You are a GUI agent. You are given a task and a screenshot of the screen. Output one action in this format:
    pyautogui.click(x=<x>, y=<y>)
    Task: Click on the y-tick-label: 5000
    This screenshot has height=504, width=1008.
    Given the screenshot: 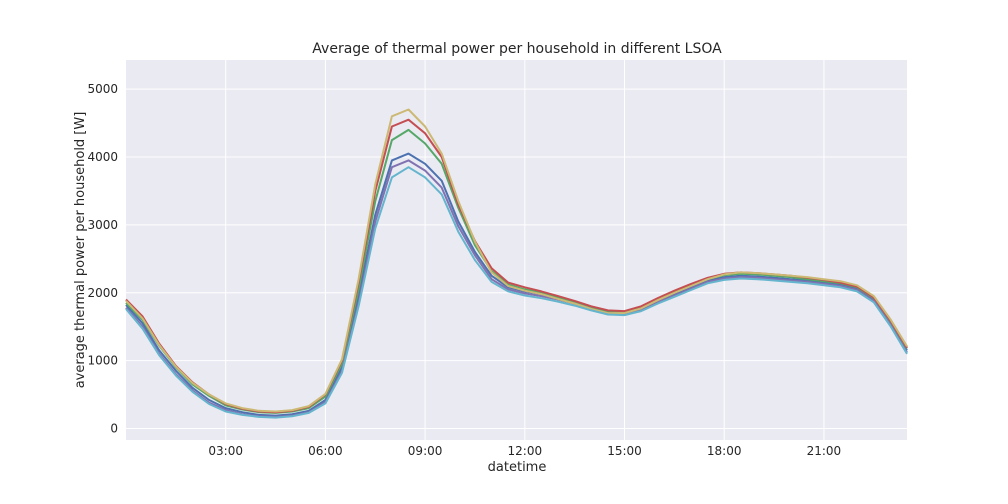 What is the action you would take?
    pyautogui.click(x=102, y=89)
    